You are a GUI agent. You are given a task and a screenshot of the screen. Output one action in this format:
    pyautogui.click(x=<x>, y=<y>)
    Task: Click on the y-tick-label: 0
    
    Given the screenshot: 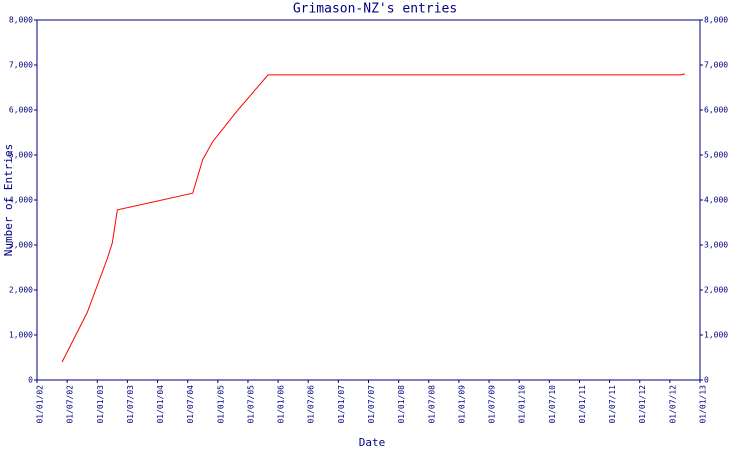 What is the action you would take?
    pyautogui.click(x=30, y=380)
    